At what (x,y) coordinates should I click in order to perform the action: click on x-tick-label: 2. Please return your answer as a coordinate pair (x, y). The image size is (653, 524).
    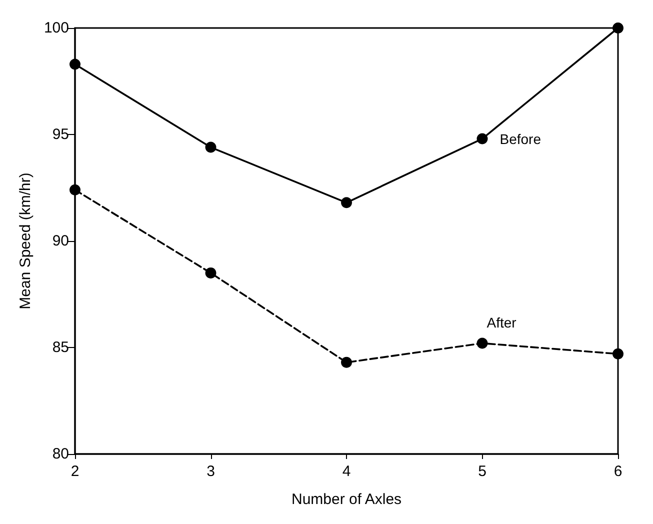
    Looking at the image, I should click on (75, 471).